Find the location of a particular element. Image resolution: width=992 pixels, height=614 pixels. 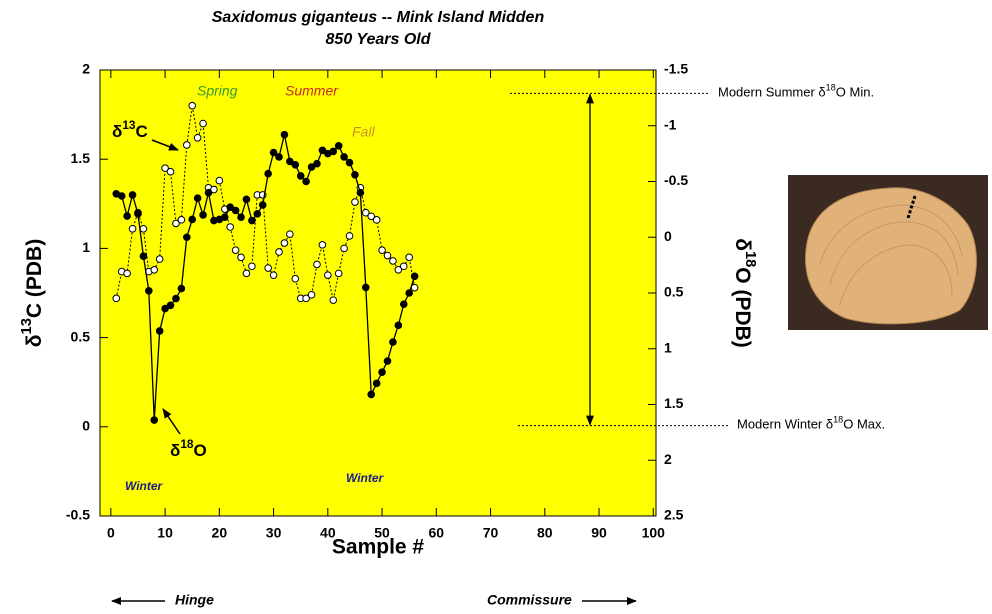

y2-axis-title: δ18O (PDB) is located at coordinates (744, 293).